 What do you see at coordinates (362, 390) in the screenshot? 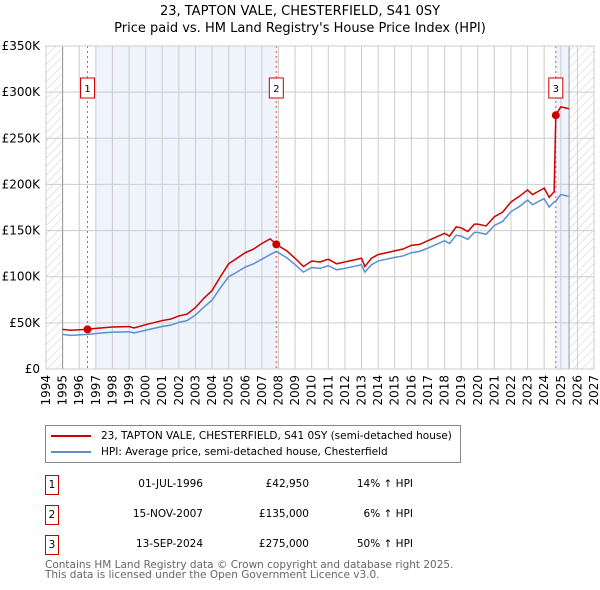
I see `x-tick-label: 2013` at bounding box center [362, 390].